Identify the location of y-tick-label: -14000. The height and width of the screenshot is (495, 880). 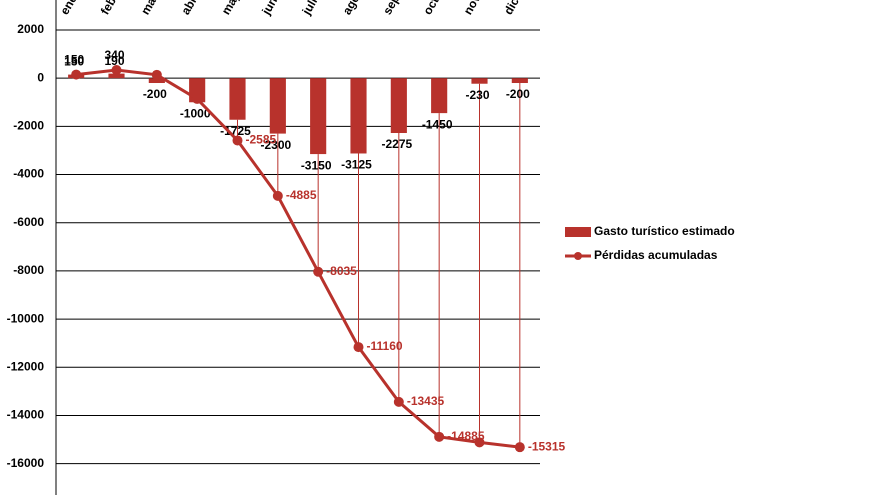
(26, 415).